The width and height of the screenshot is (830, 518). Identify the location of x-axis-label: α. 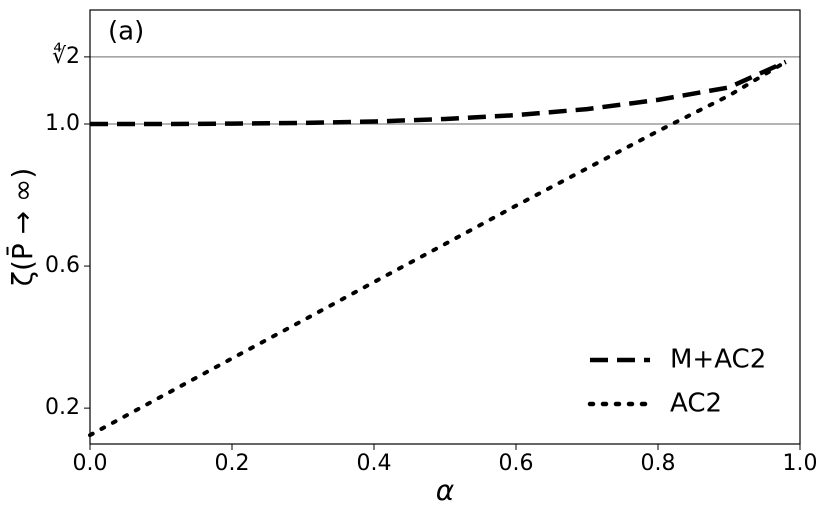
(445, 490).